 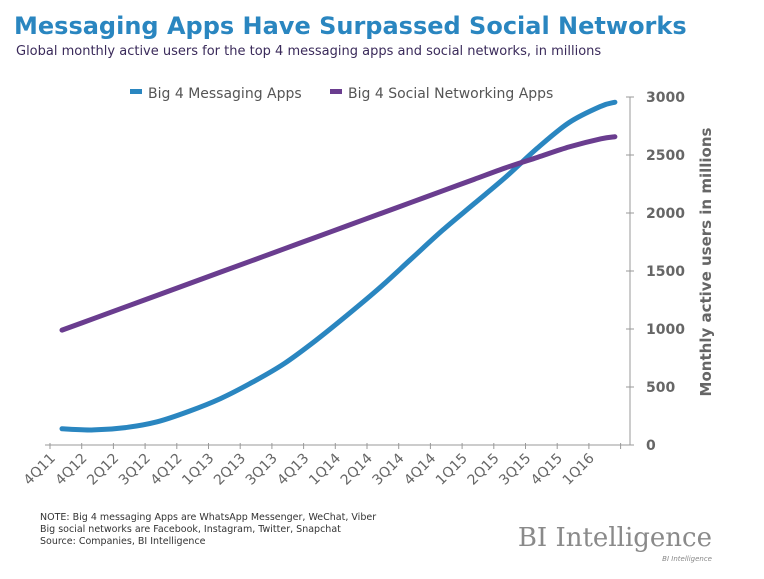 What do you see at coordinates (665, 330) in the screenshot?
I see `y-tick-label: 1000` at bounding box center [665, 330].